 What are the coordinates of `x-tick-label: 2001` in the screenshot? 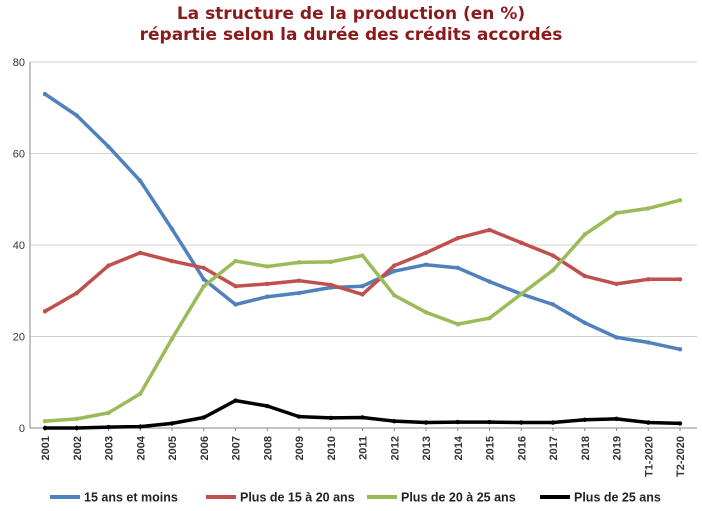 It's located at (46, 448).